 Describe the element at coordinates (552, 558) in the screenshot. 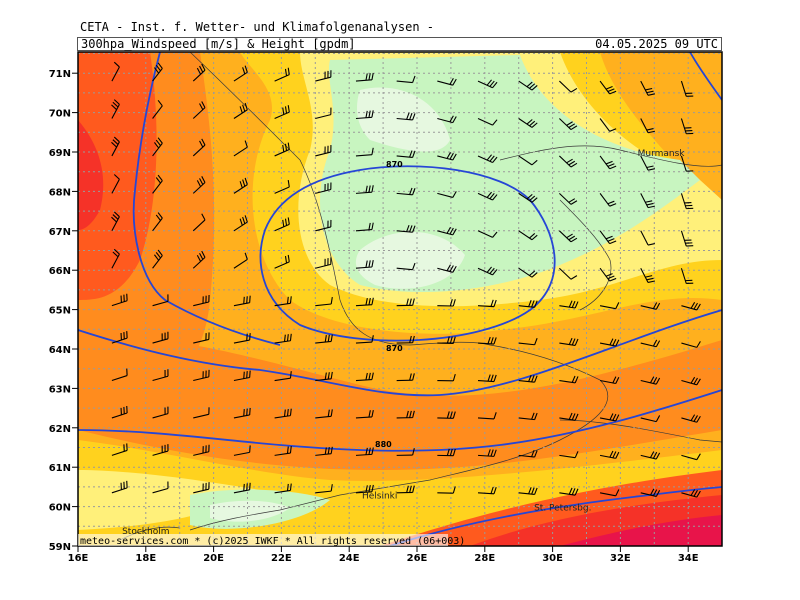

I see `lon-label: 30E` at that location.